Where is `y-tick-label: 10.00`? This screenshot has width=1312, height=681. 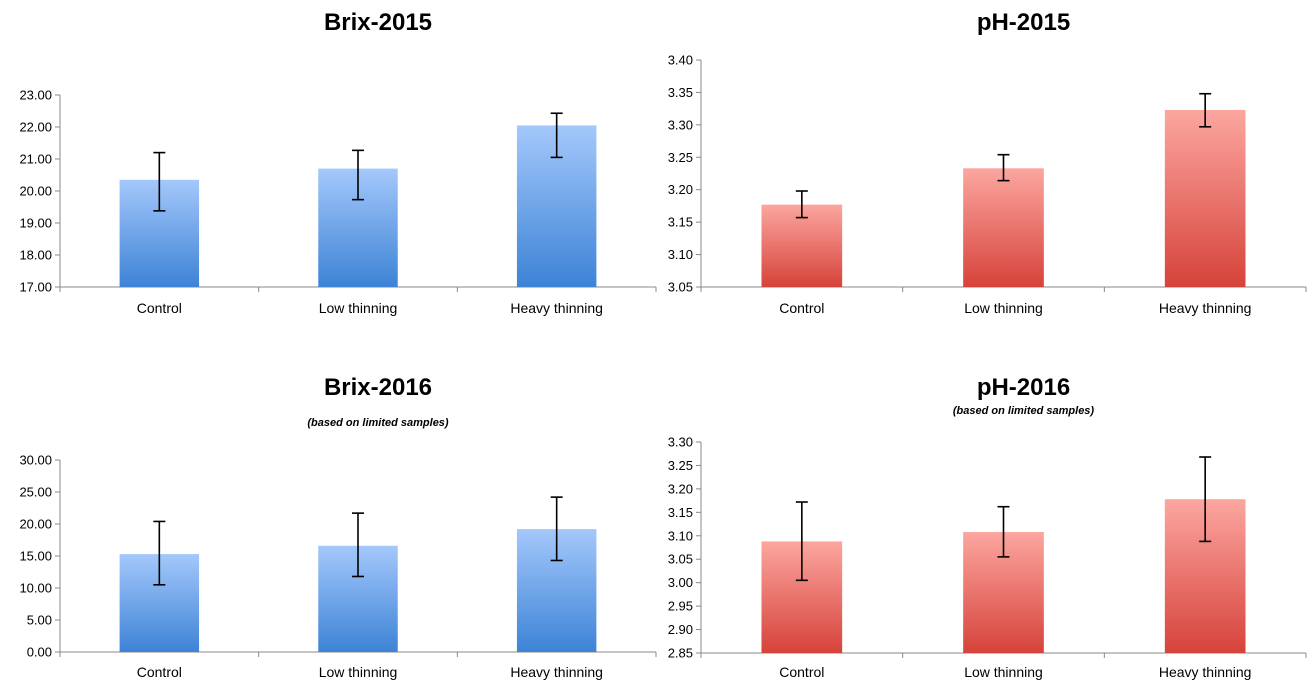 y-tick-label: 10.00 is located at coordinates (35, 588).